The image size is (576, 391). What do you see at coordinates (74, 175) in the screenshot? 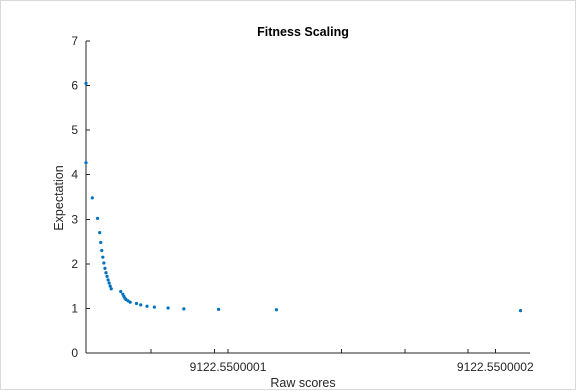
I see `y-tick-label: 4` at bounding box center [74, 175].